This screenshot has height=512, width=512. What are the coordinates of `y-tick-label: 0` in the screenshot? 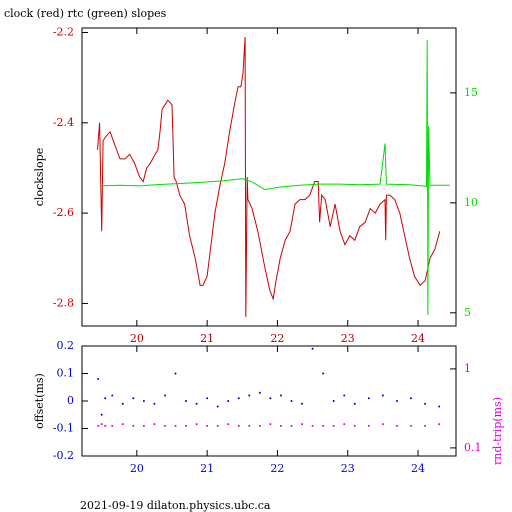 It's located at (70, 400).